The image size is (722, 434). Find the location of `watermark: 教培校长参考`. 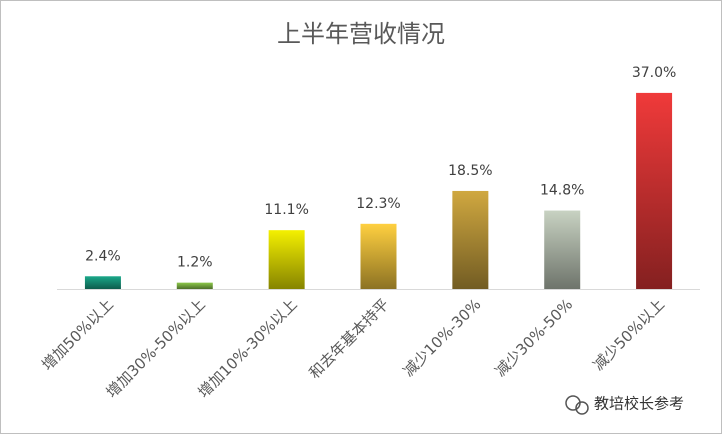

watermark: 教培校长参考 is located at coordinates (639, 404).